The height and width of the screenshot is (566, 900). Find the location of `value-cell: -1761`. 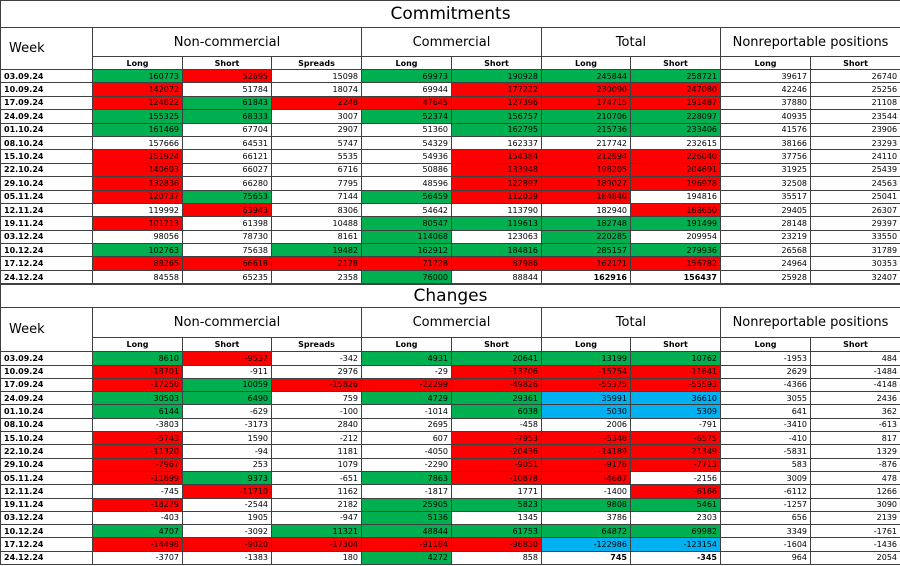

value-cell: -1761 is located at coordinates (854, 531).